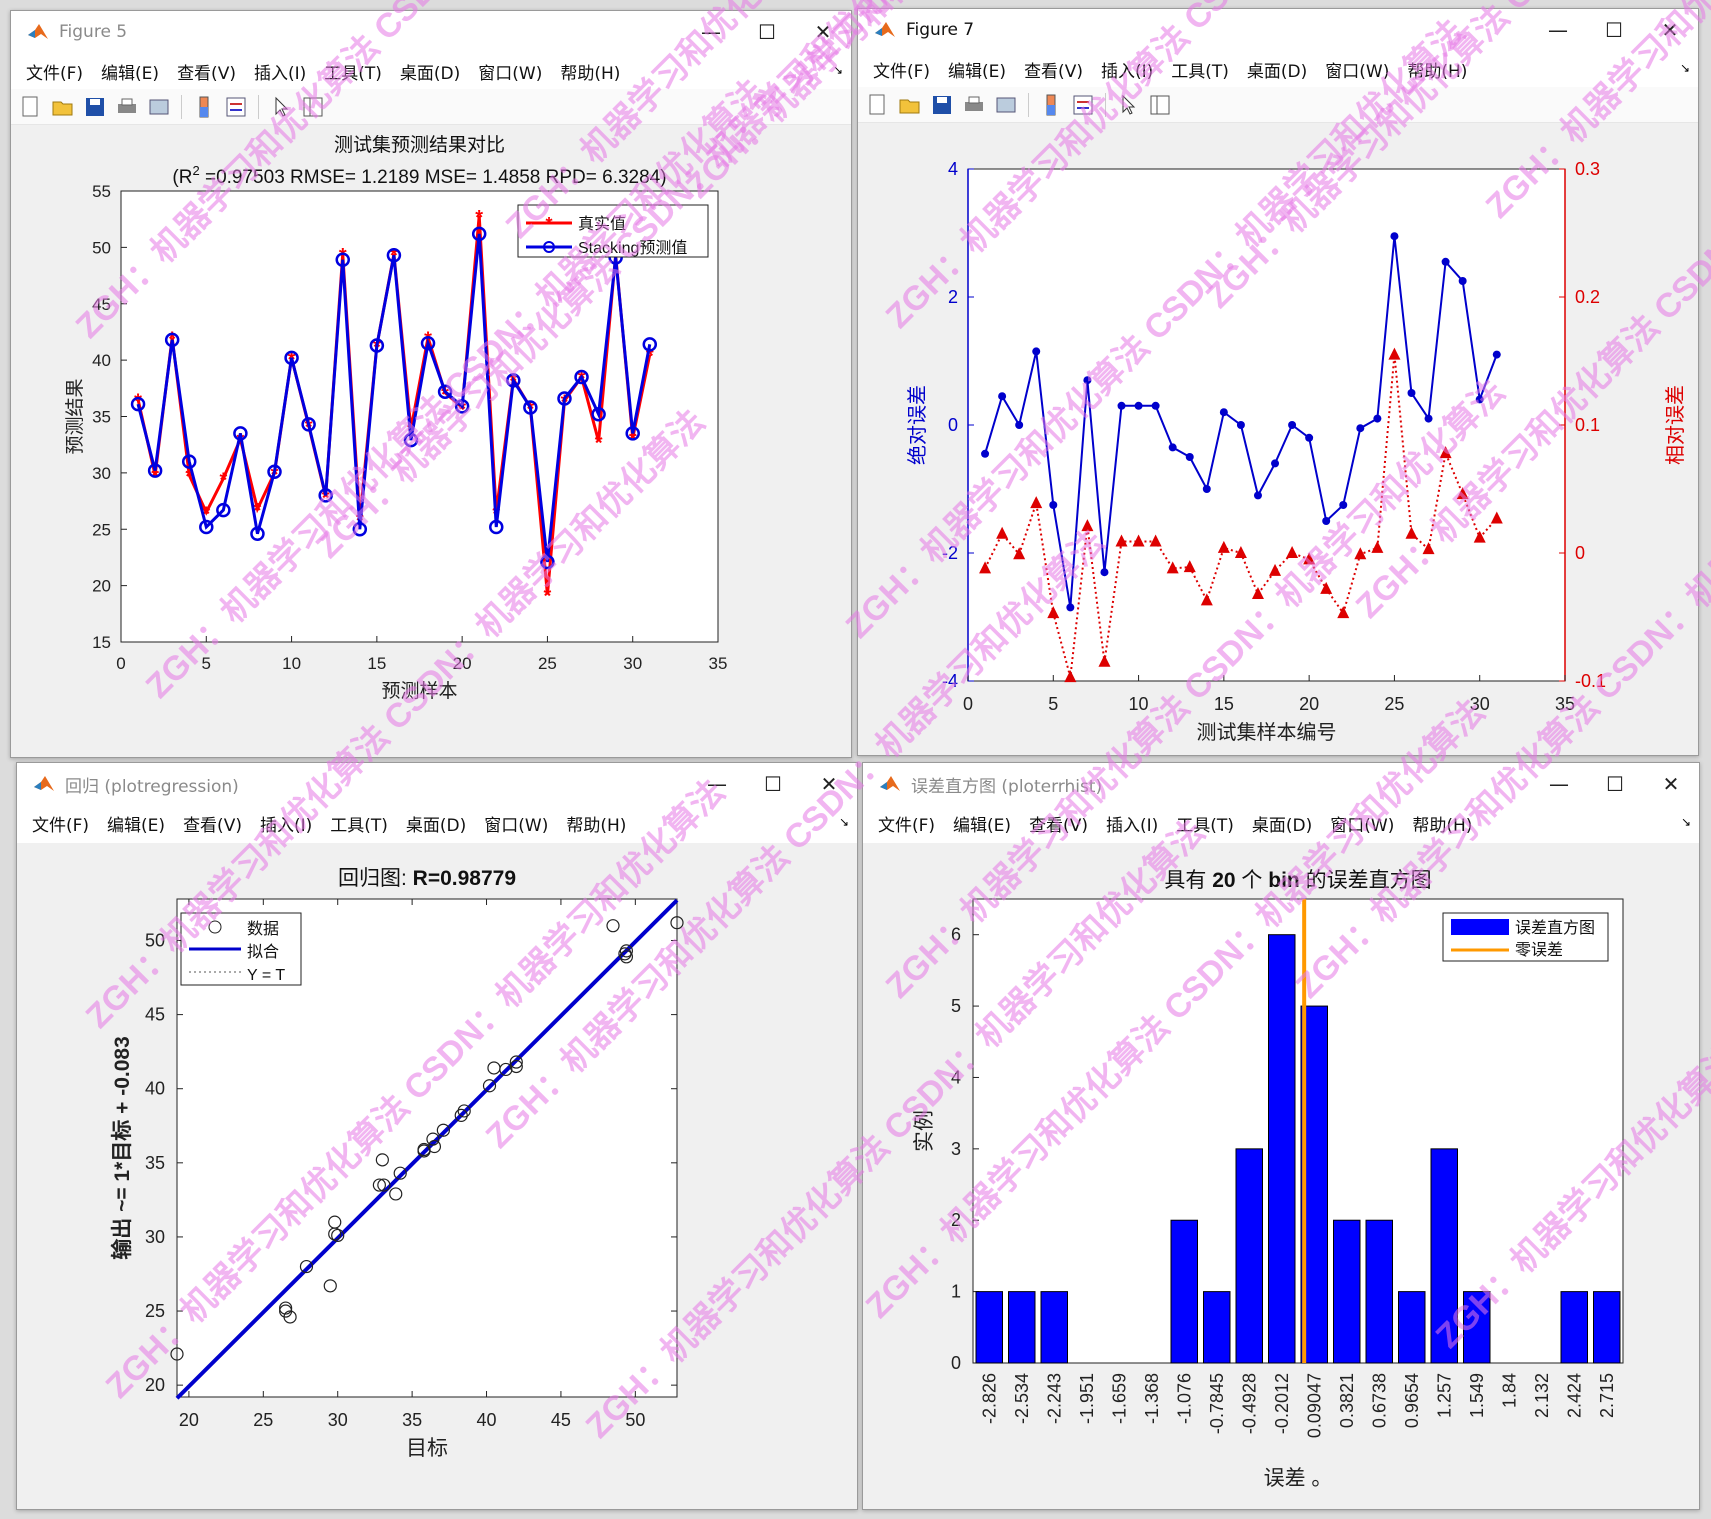 This screenshot has width=1711, height=1519. I want to click on x-tick-label: 0, so click(120, 663).